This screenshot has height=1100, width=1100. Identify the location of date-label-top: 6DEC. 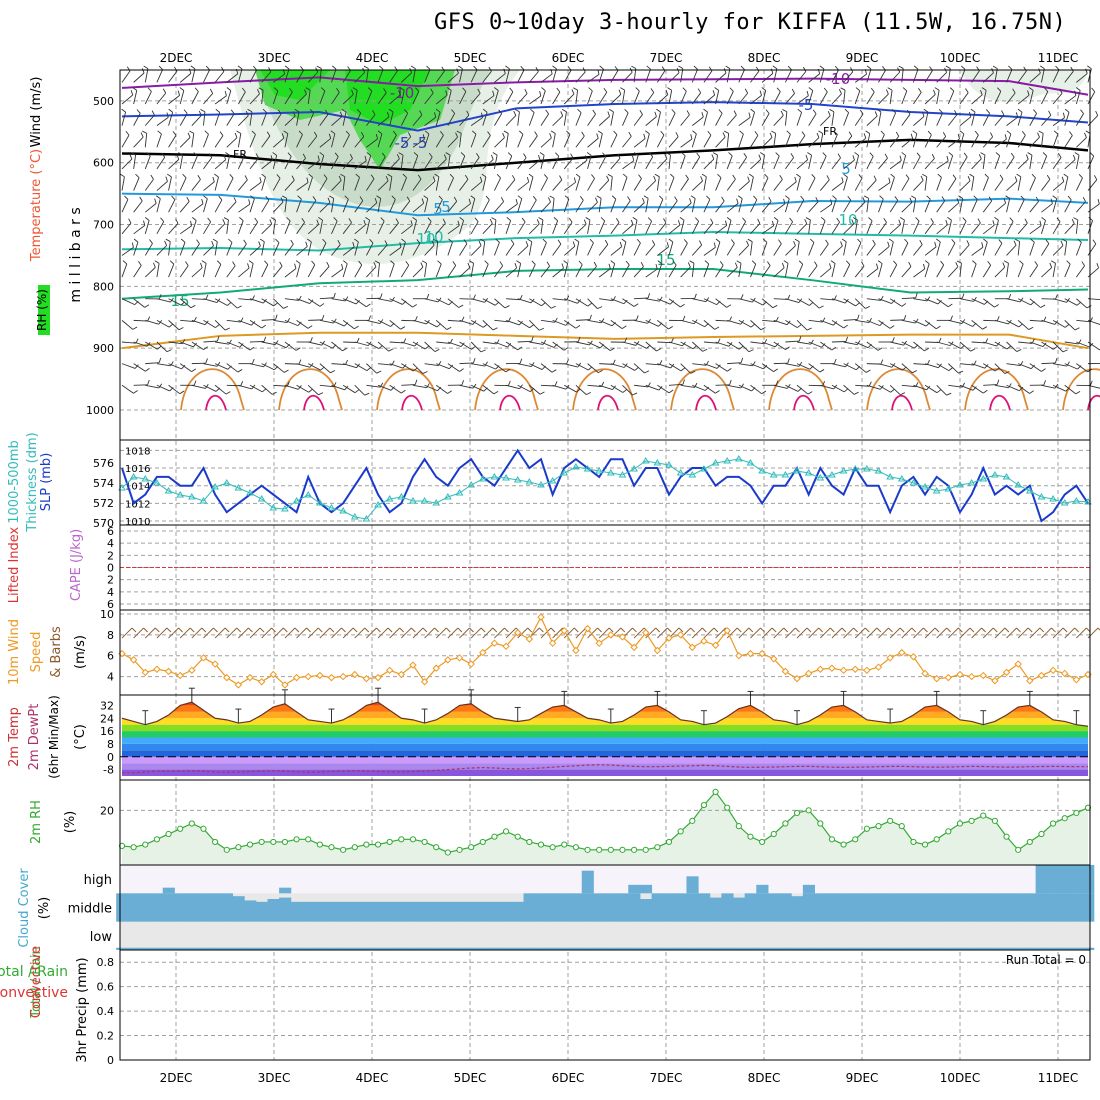
(568, 58).